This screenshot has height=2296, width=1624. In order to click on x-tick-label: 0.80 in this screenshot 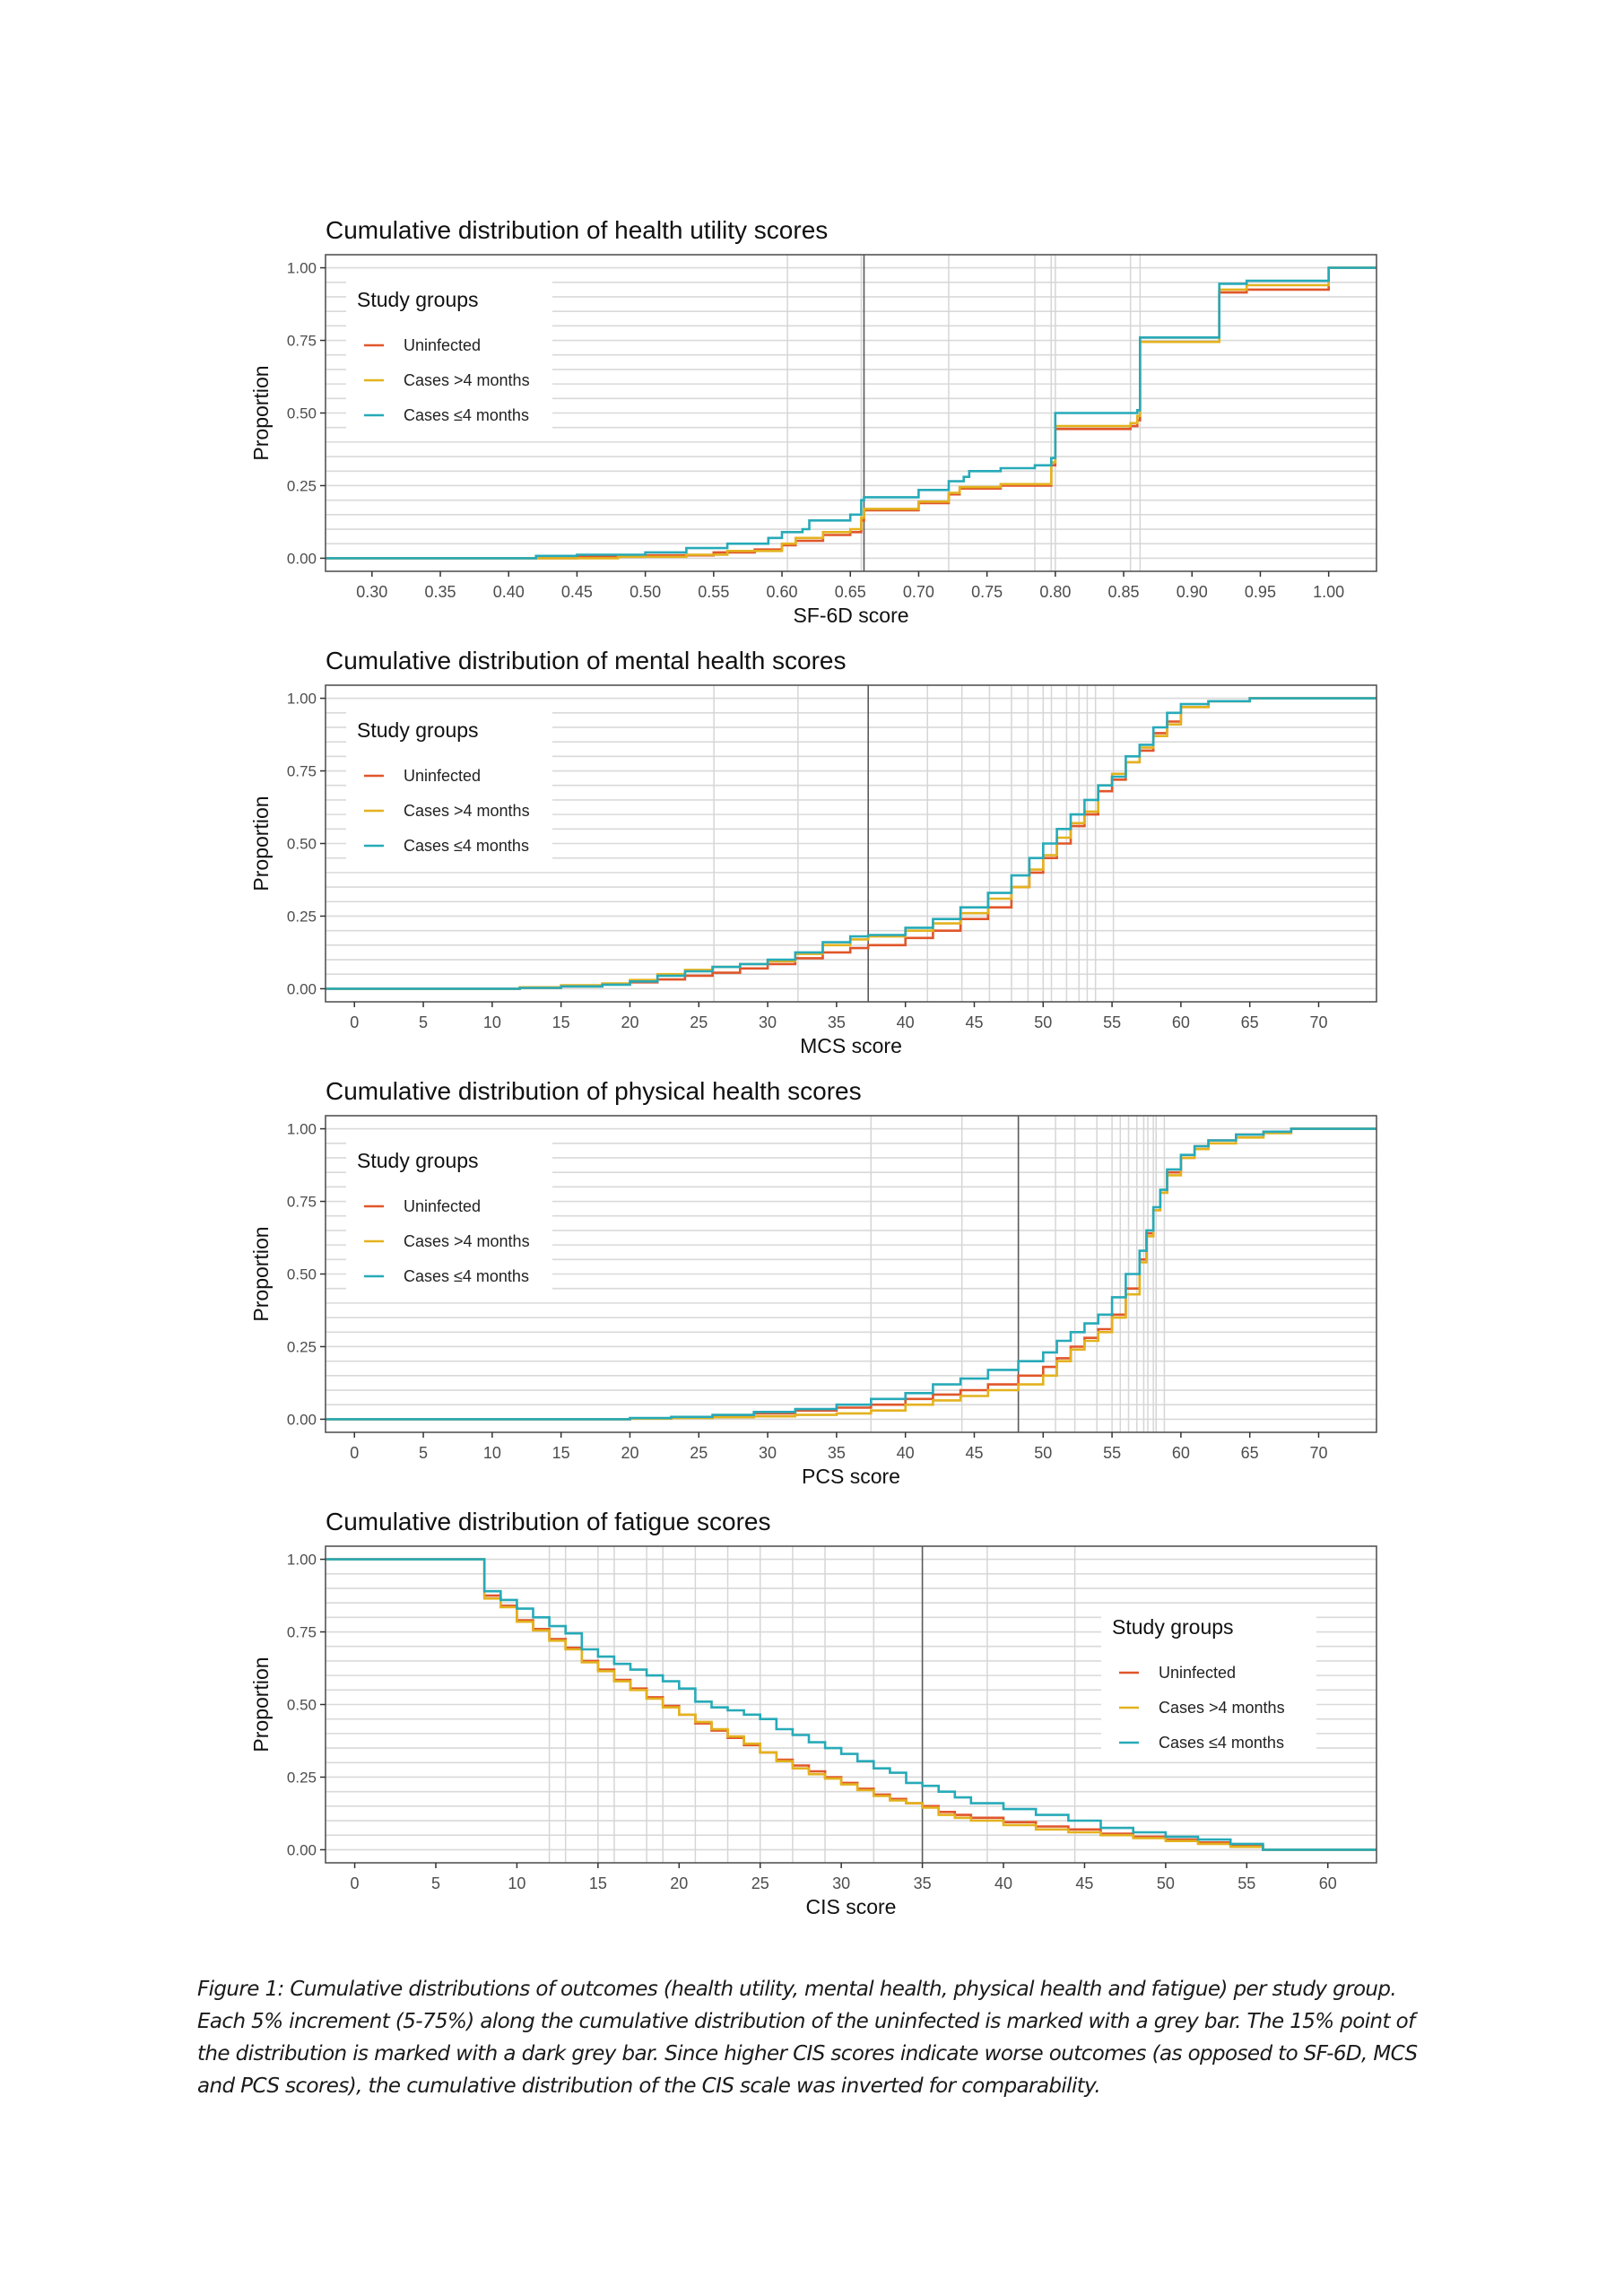, I will do `click(1055, 592)`.